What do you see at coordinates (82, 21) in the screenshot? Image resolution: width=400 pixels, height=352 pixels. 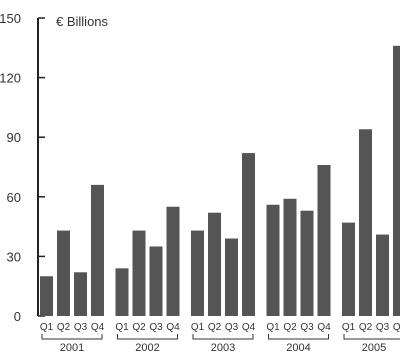 I see `y-axis-title: € Billions` at bounding box center [82, 21].